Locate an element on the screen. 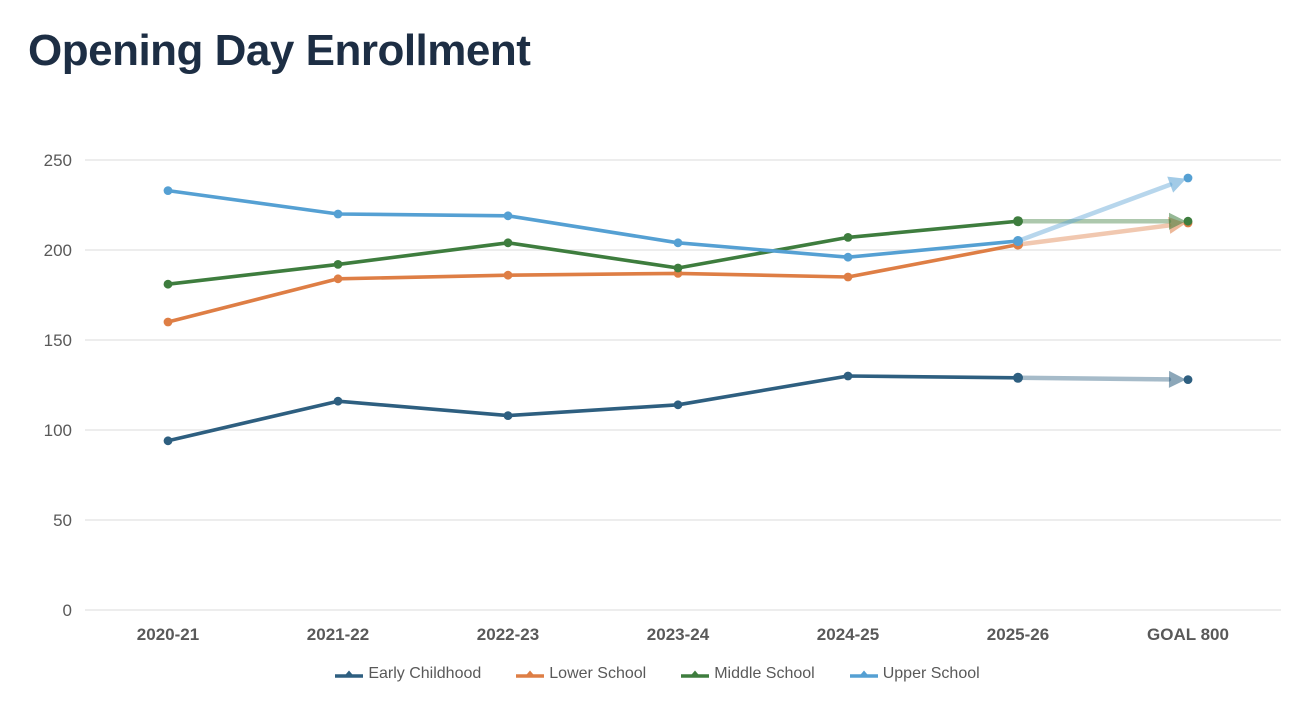 This screenshot has height=722, width=1314. legend-item-early-childhood: Early Childhood is located at coordinates (407, 674).